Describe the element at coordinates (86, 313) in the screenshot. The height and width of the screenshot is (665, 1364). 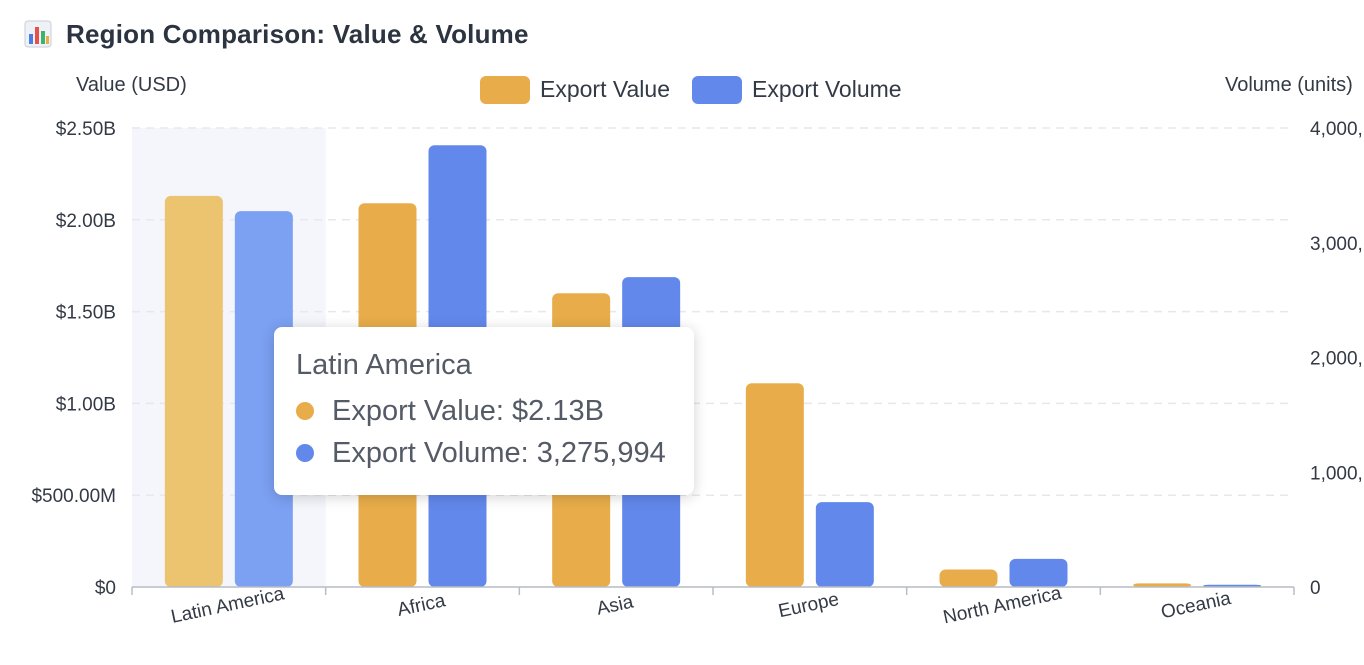
I see `y-left-tick-label: $1.50B` at that location.